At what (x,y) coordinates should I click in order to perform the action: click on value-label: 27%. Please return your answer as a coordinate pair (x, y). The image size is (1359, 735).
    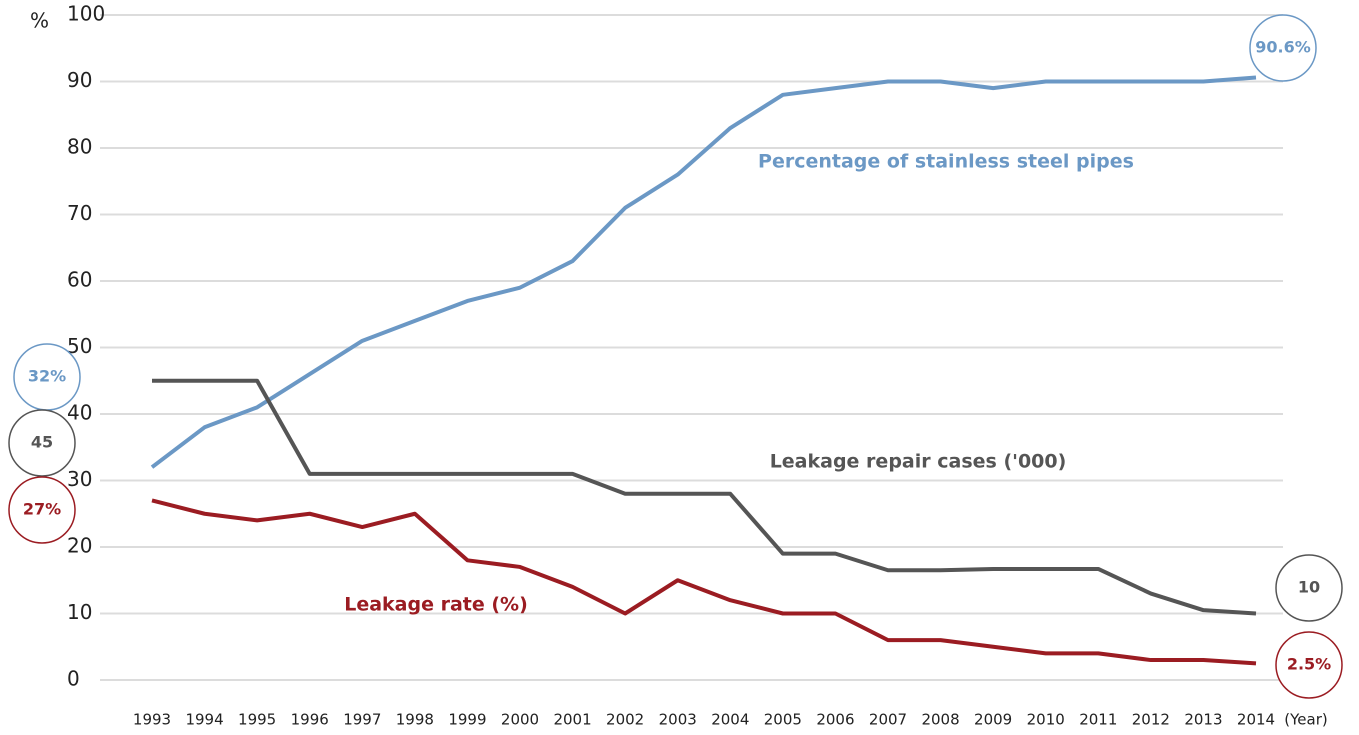
    Looking at the image, I should click on (42, 509).